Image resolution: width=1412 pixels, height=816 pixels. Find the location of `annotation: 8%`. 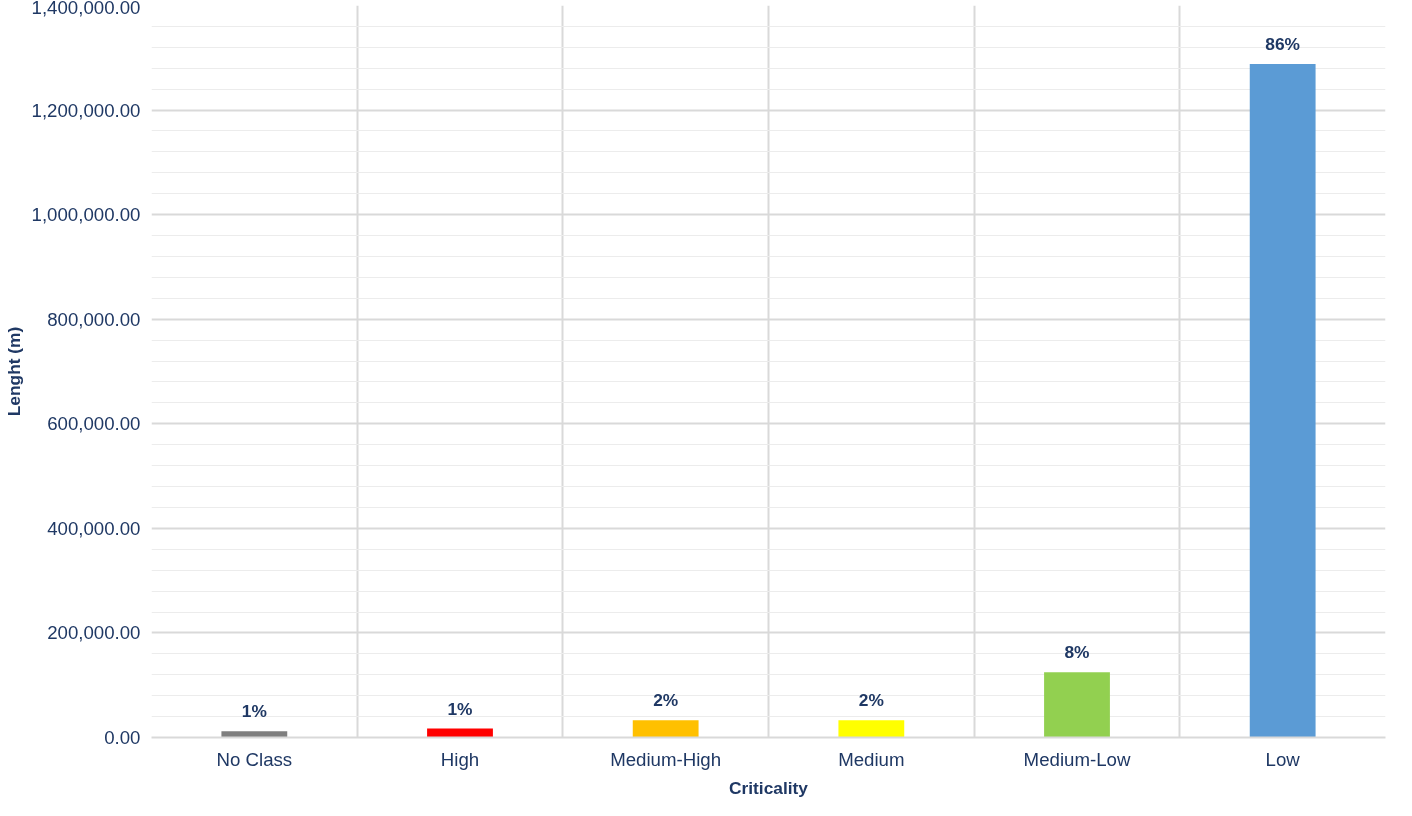

annotation: 8% is located at coordinates (1077, 652).